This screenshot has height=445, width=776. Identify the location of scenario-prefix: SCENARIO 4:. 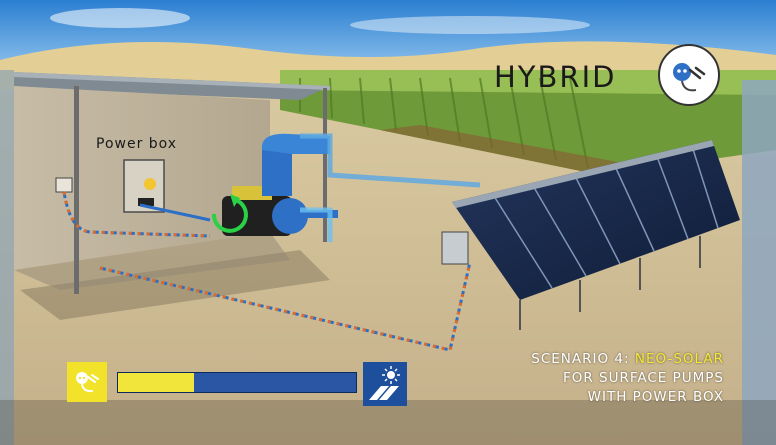
(583, 359).